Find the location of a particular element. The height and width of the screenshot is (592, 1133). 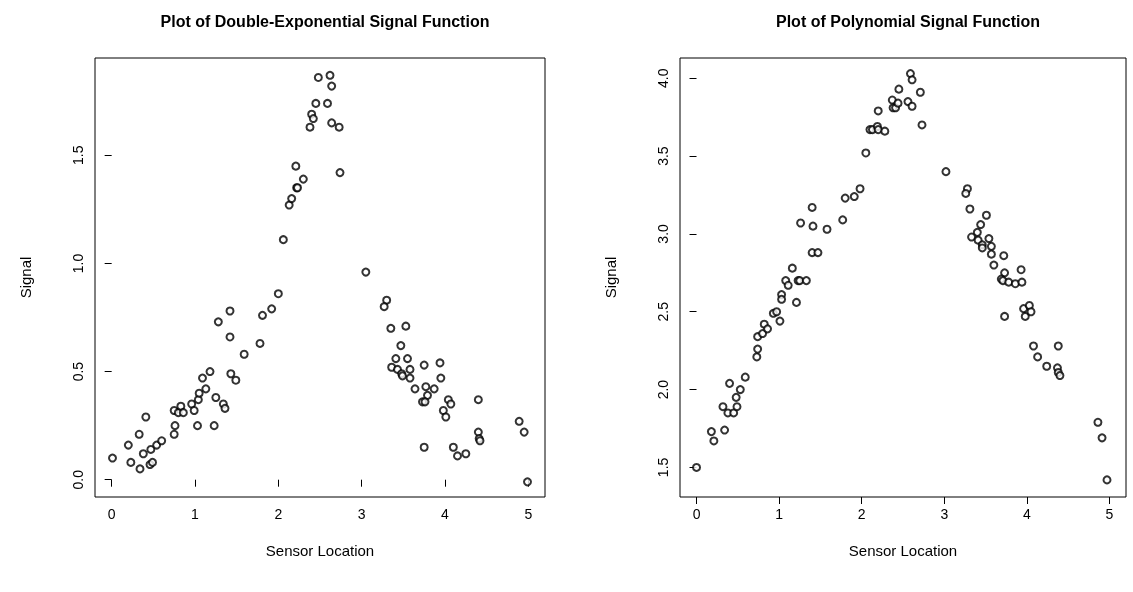

y-tick-label: 0.0 is located at coordinates (78, 479).